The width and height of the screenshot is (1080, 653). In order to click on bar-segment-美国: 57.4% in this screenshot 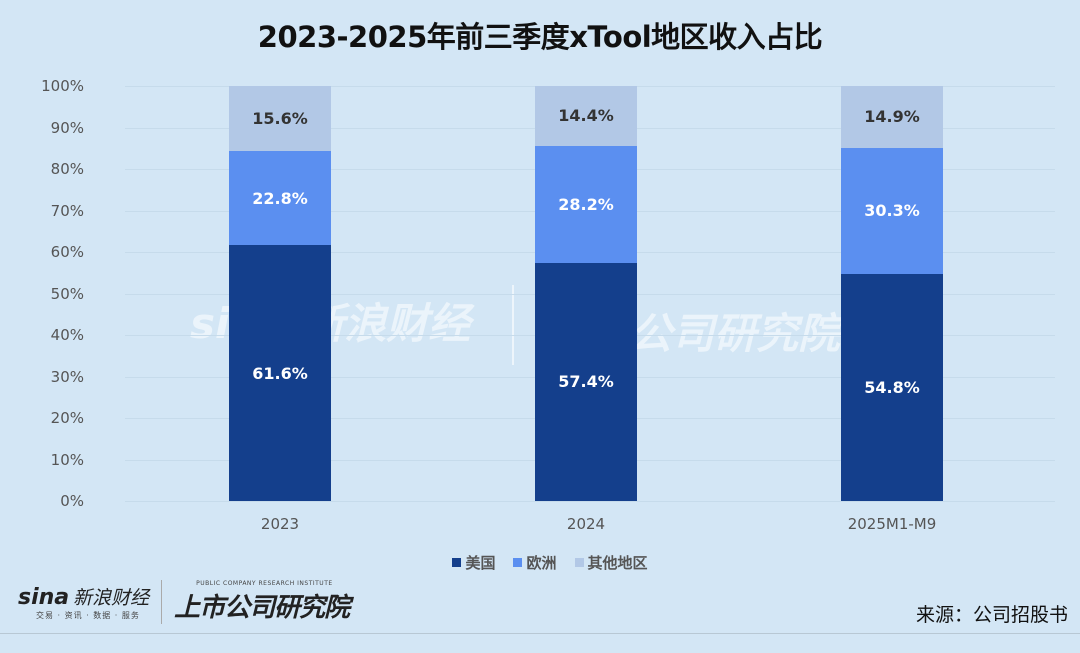, I will do `click(586, 381)`.